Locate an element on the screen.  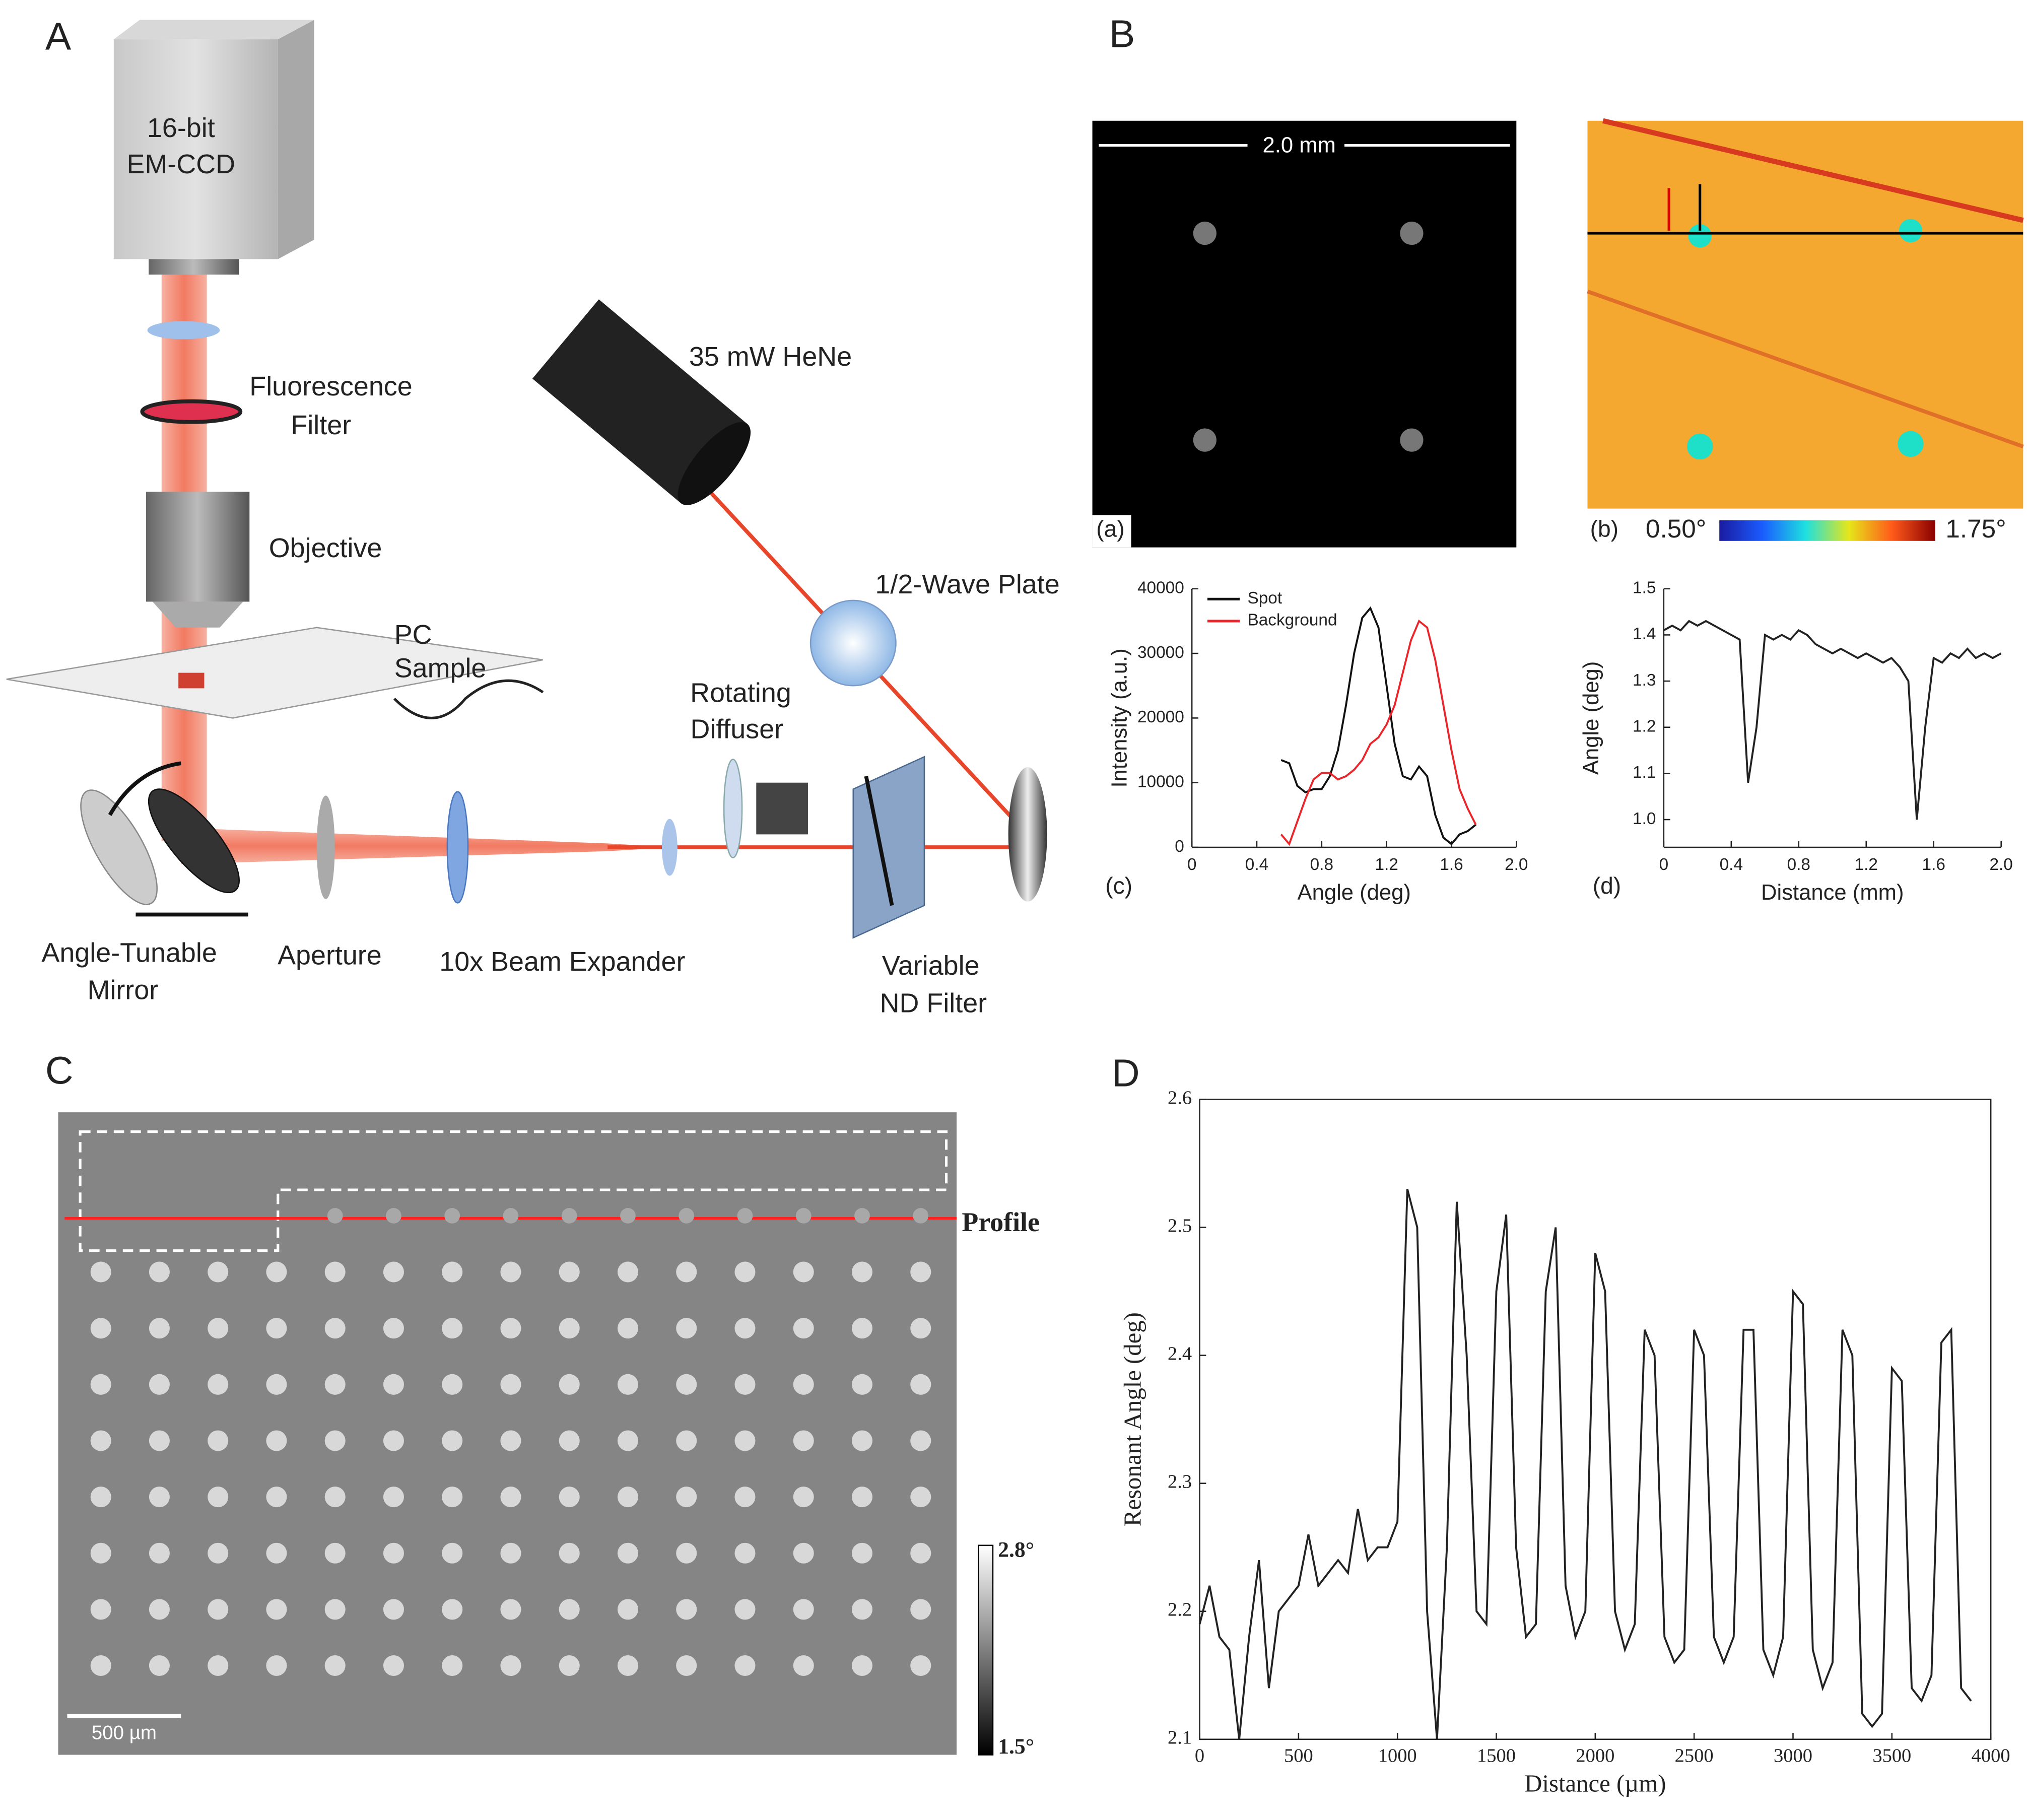
sample-spots is located at coordinates (191, 680).